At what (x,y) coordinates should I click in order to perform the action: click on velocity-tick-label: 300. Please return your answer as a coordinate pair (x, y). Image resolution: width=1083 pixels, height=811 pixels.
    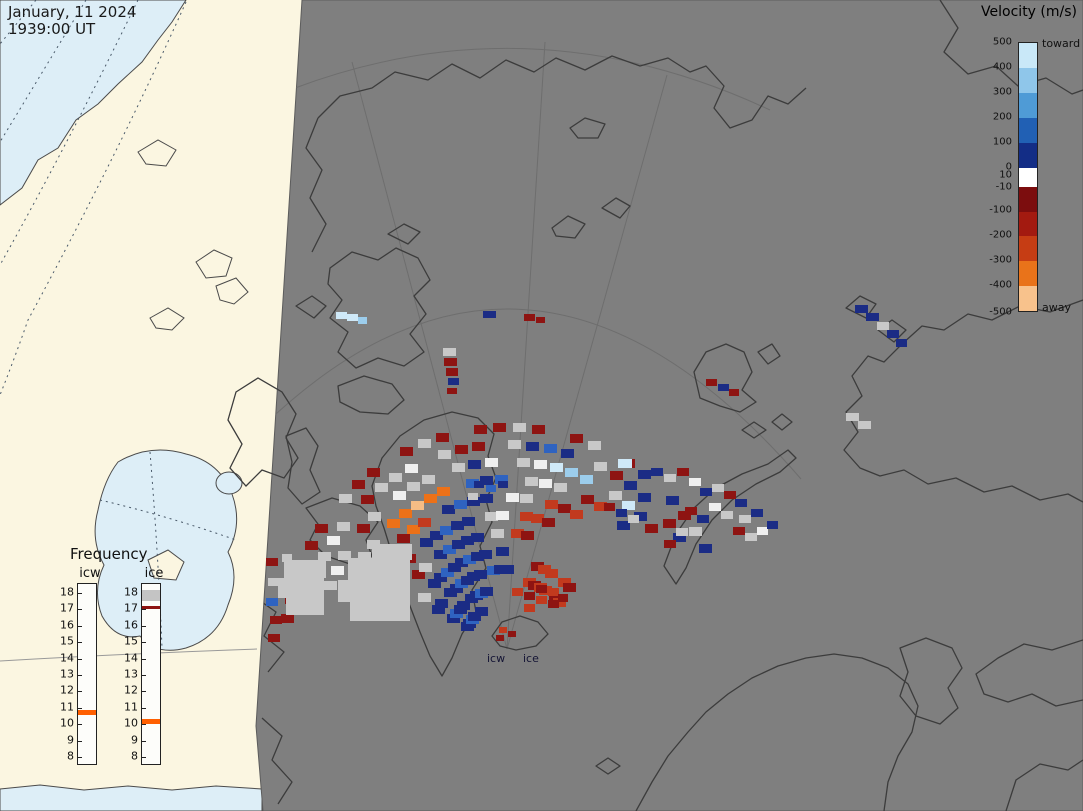
    Looking at the image, I should click on (1002, 92).